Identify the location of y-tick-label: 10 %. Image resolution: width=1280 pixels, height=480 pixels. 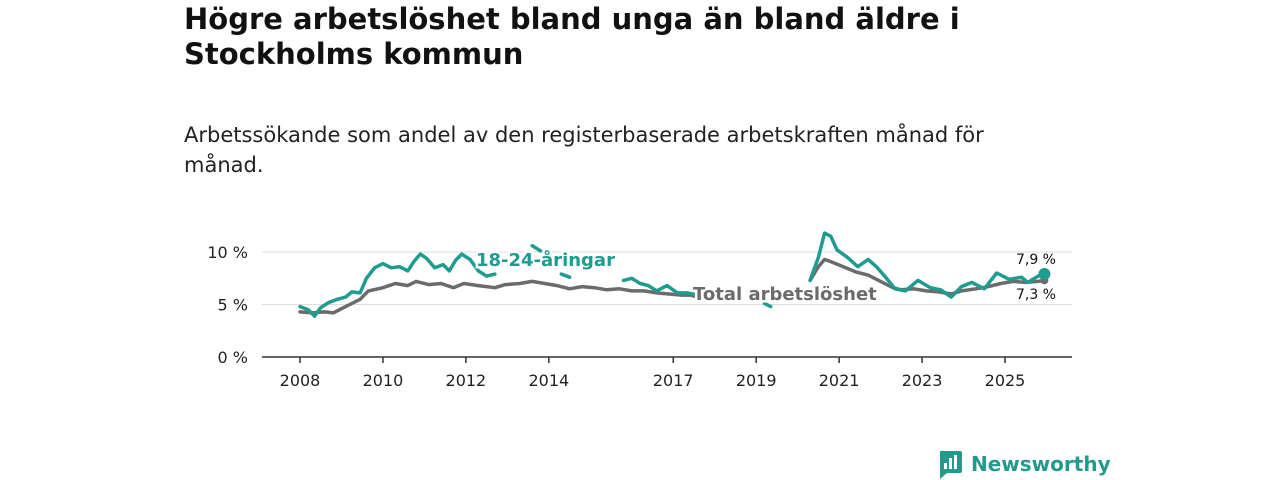
(227, 252).